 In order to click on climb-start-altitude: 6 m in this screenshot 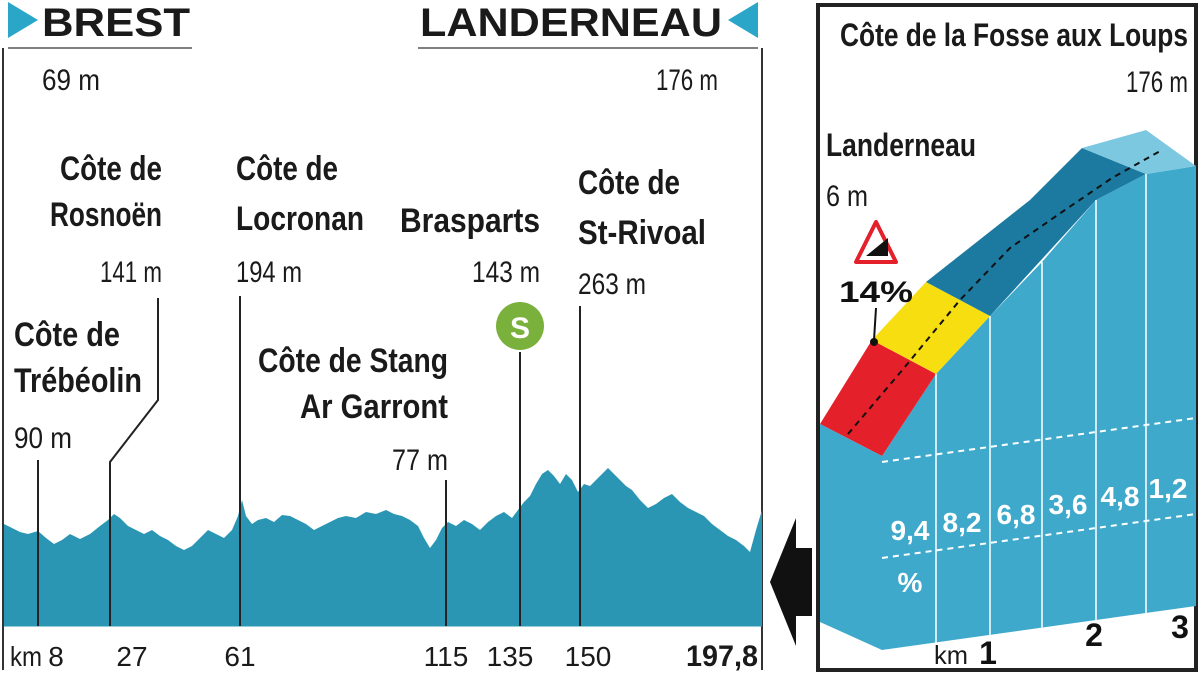, I will do `click(847, 196)`.